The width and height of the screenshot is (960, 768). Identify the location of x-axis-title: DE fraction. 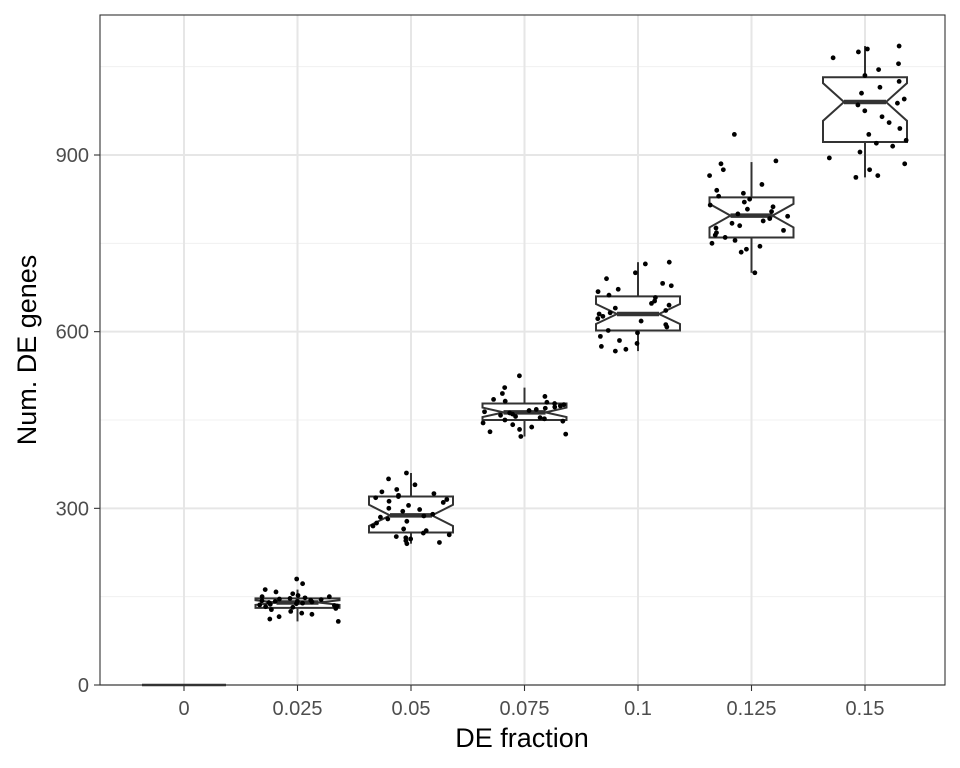
(522, 738).